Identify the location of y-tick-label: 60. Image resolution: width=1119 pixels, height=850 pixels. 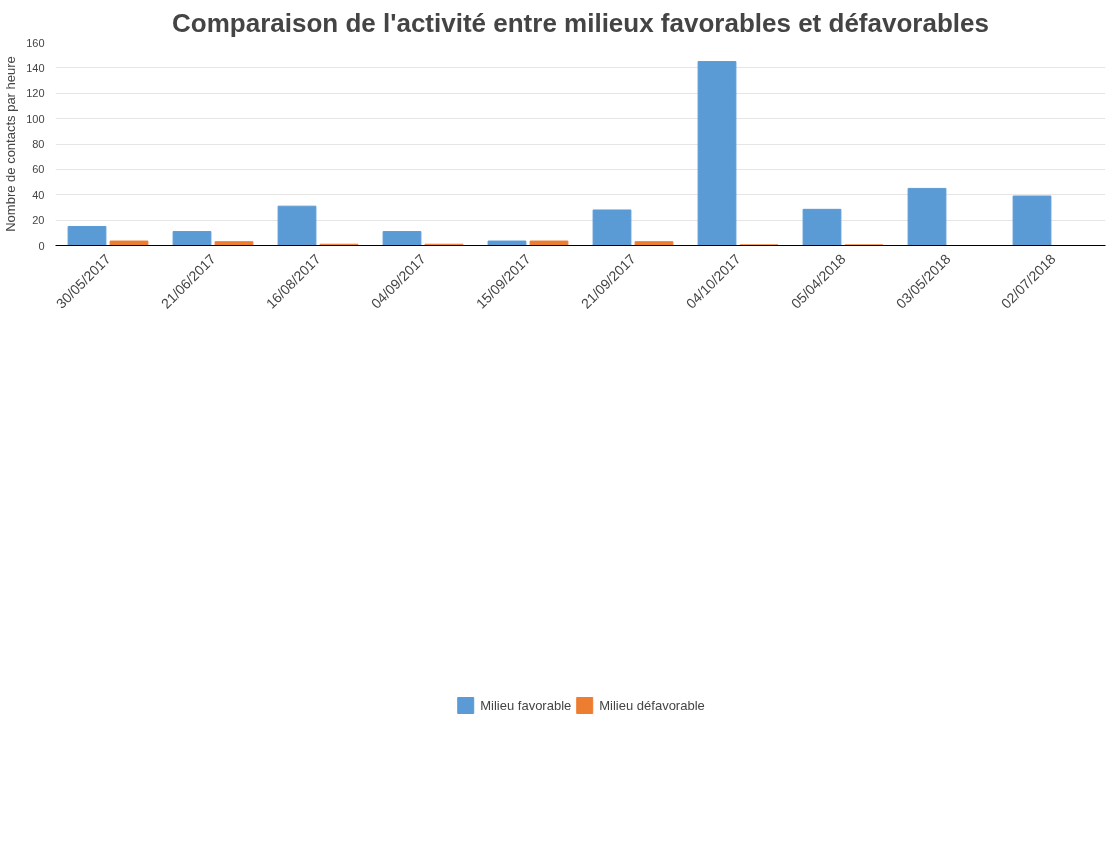
(38, 169).